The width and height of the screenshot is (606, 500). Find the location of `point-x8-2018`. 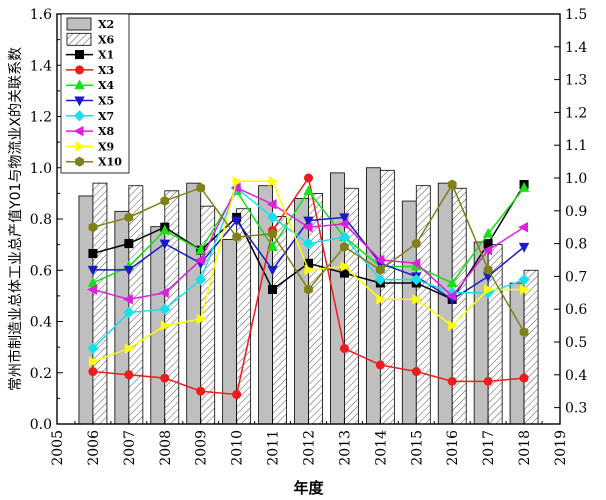

point-x8-2018 is located at coordinates (523, 227).